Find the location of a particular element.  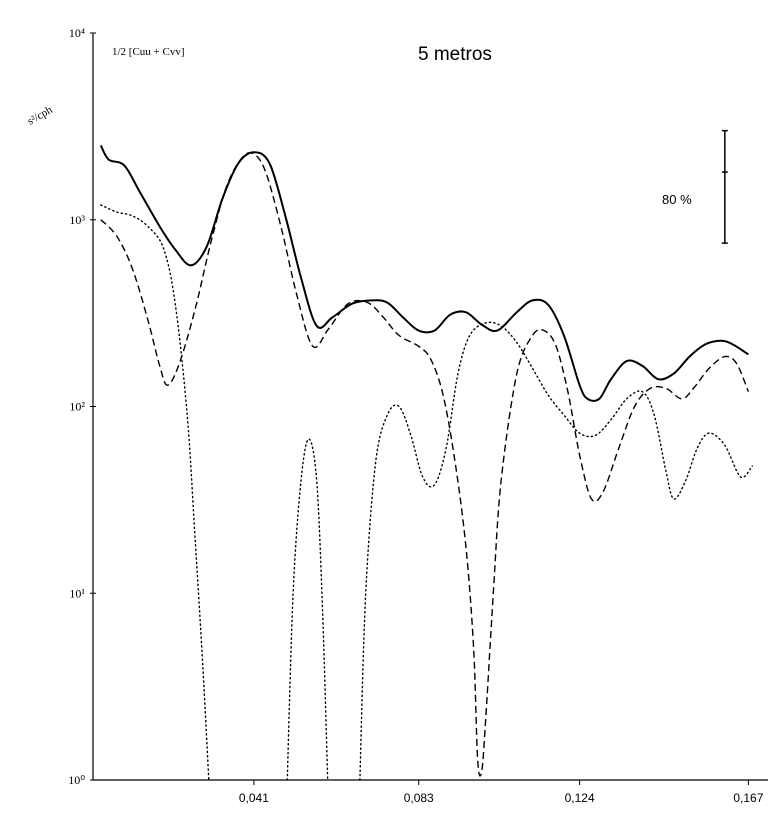

formula-label: 1/2 [Cuu + Cvv] is located at coordinates (148, 52).